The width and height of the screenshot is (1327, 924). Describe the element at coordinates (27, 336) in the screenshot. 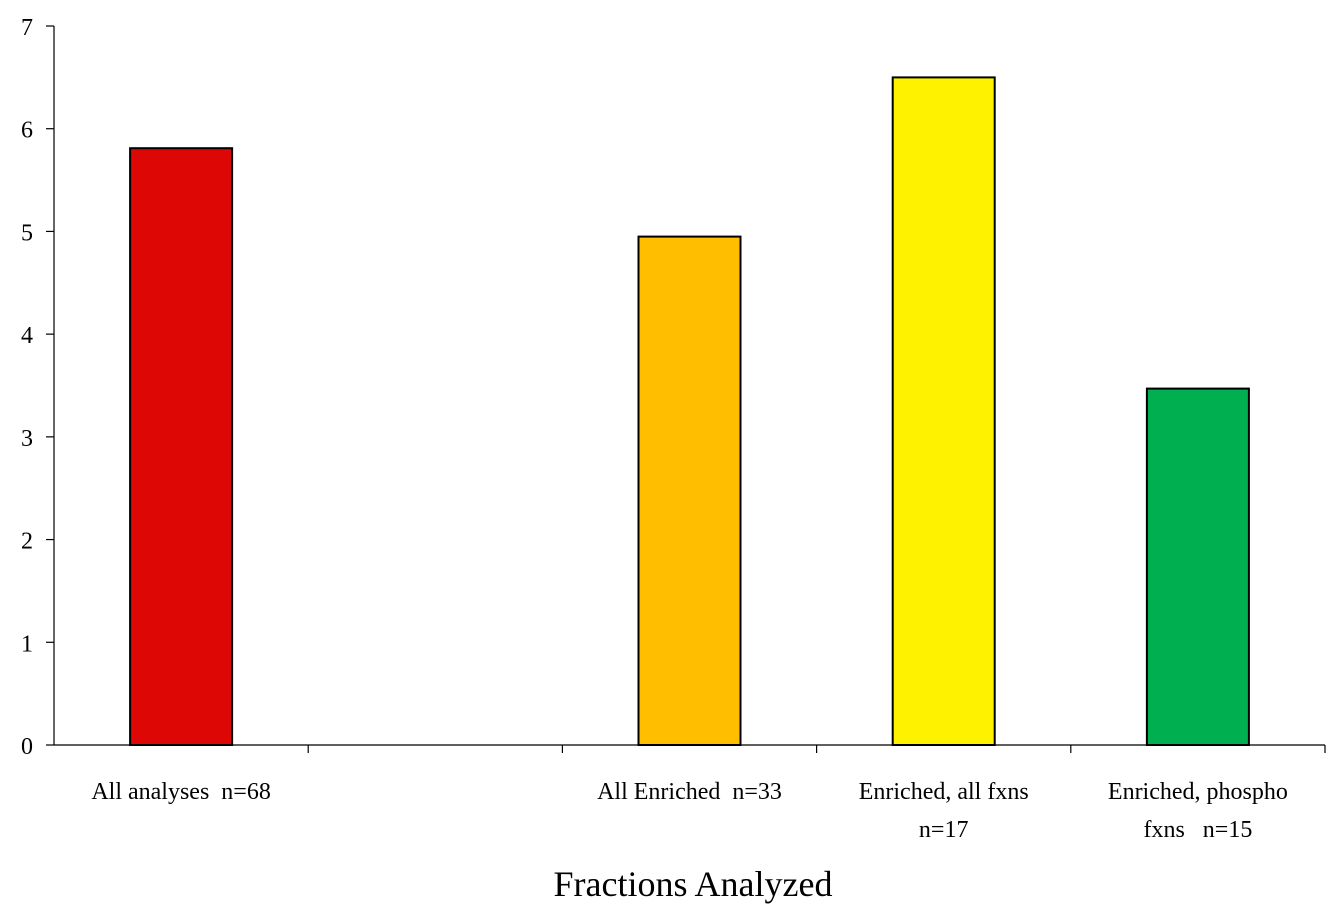

I see `y-tick-label-4: 4` at that location.